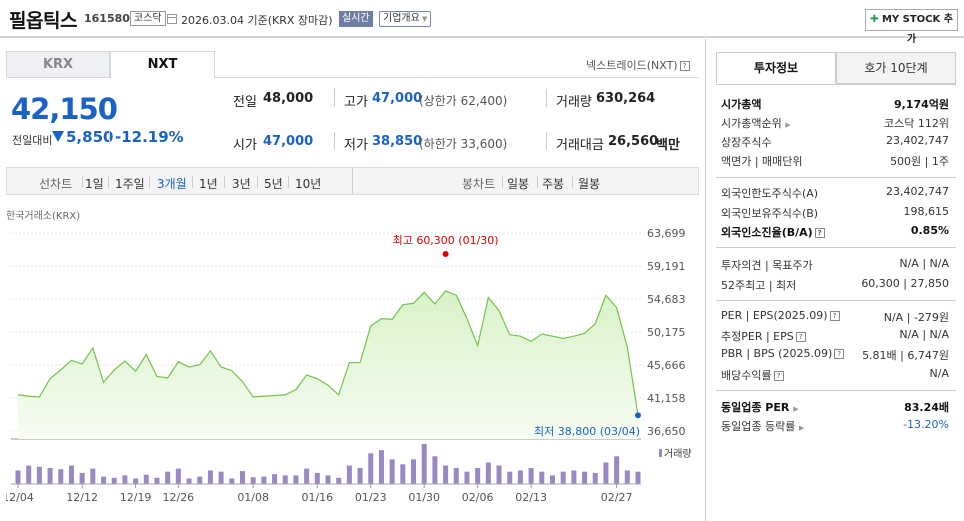 The height and width of the screenshot is (521, 964). I want to click on realtime-badge: 실시간, so click(356, 19).